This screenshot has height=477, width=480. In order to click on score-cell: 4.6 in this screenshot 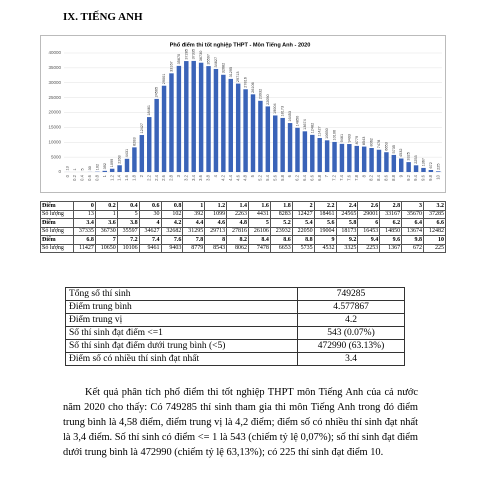, I will do `click(216, 223)`.